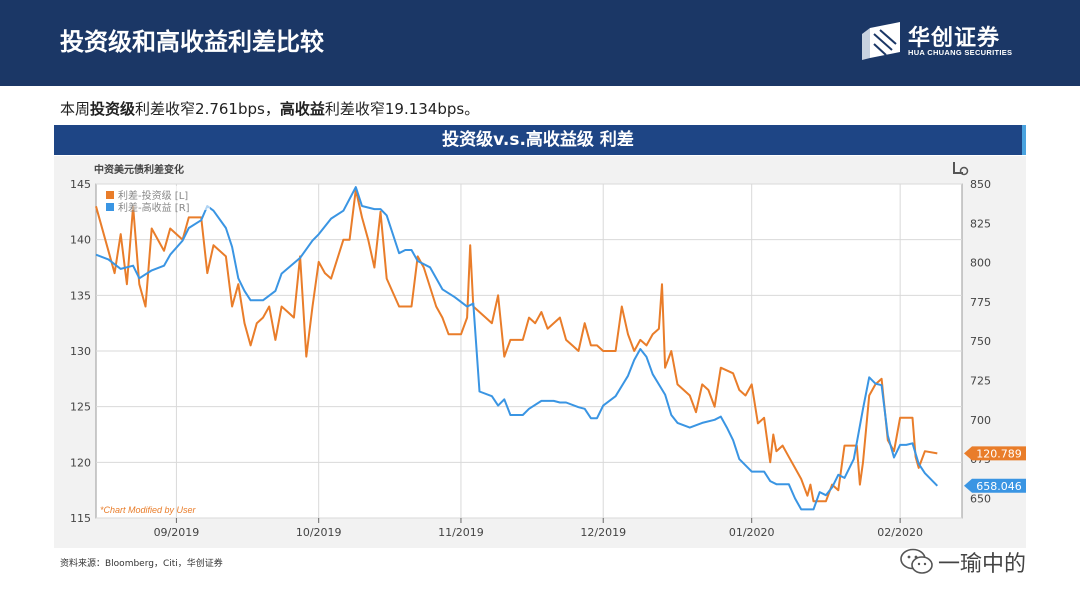  I want to click on end-tag-ig, so click(995, 453).